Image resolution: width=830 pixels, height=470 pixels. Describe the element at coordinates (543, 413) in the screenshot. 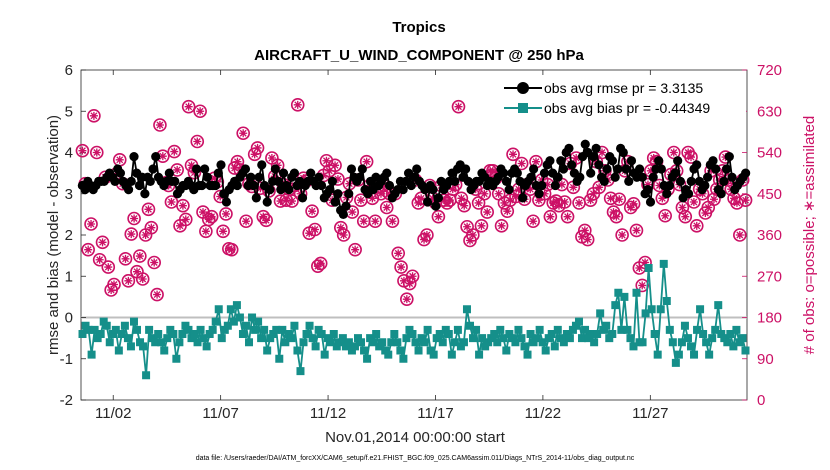

I see `x-tick-label: 11/22` at that location.